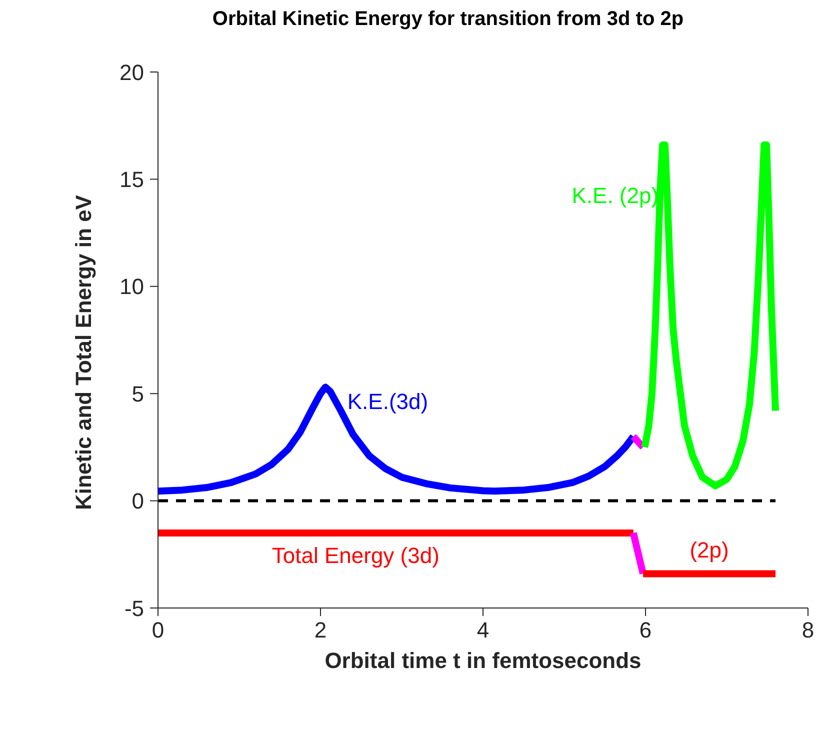 This screenshot has width=834, height=739. I want to click on series-label: K.E.(3d), so click(387, 401).